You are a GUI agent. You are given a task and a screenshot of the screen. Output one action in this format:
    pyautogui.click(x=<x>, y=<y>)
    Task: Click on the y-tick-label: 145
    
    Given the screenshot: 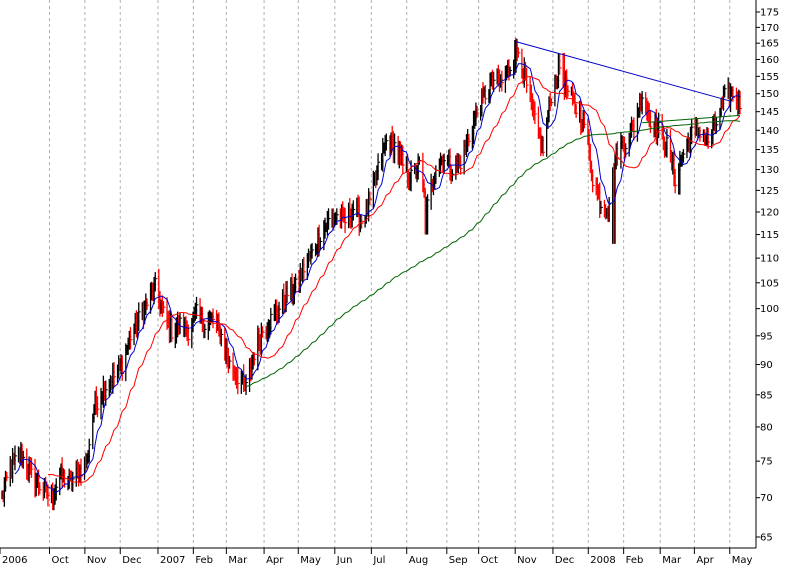 What is the action you would take?
    pyautogui.click(x=769, y=112)
    